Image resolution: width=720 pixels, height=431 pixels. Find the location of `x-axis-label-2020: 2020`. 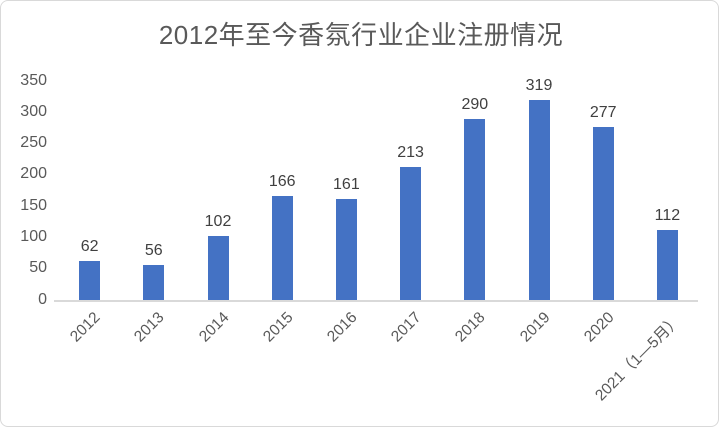

x-axis-label-2020: 2020 is located at coordinates (599, 327).